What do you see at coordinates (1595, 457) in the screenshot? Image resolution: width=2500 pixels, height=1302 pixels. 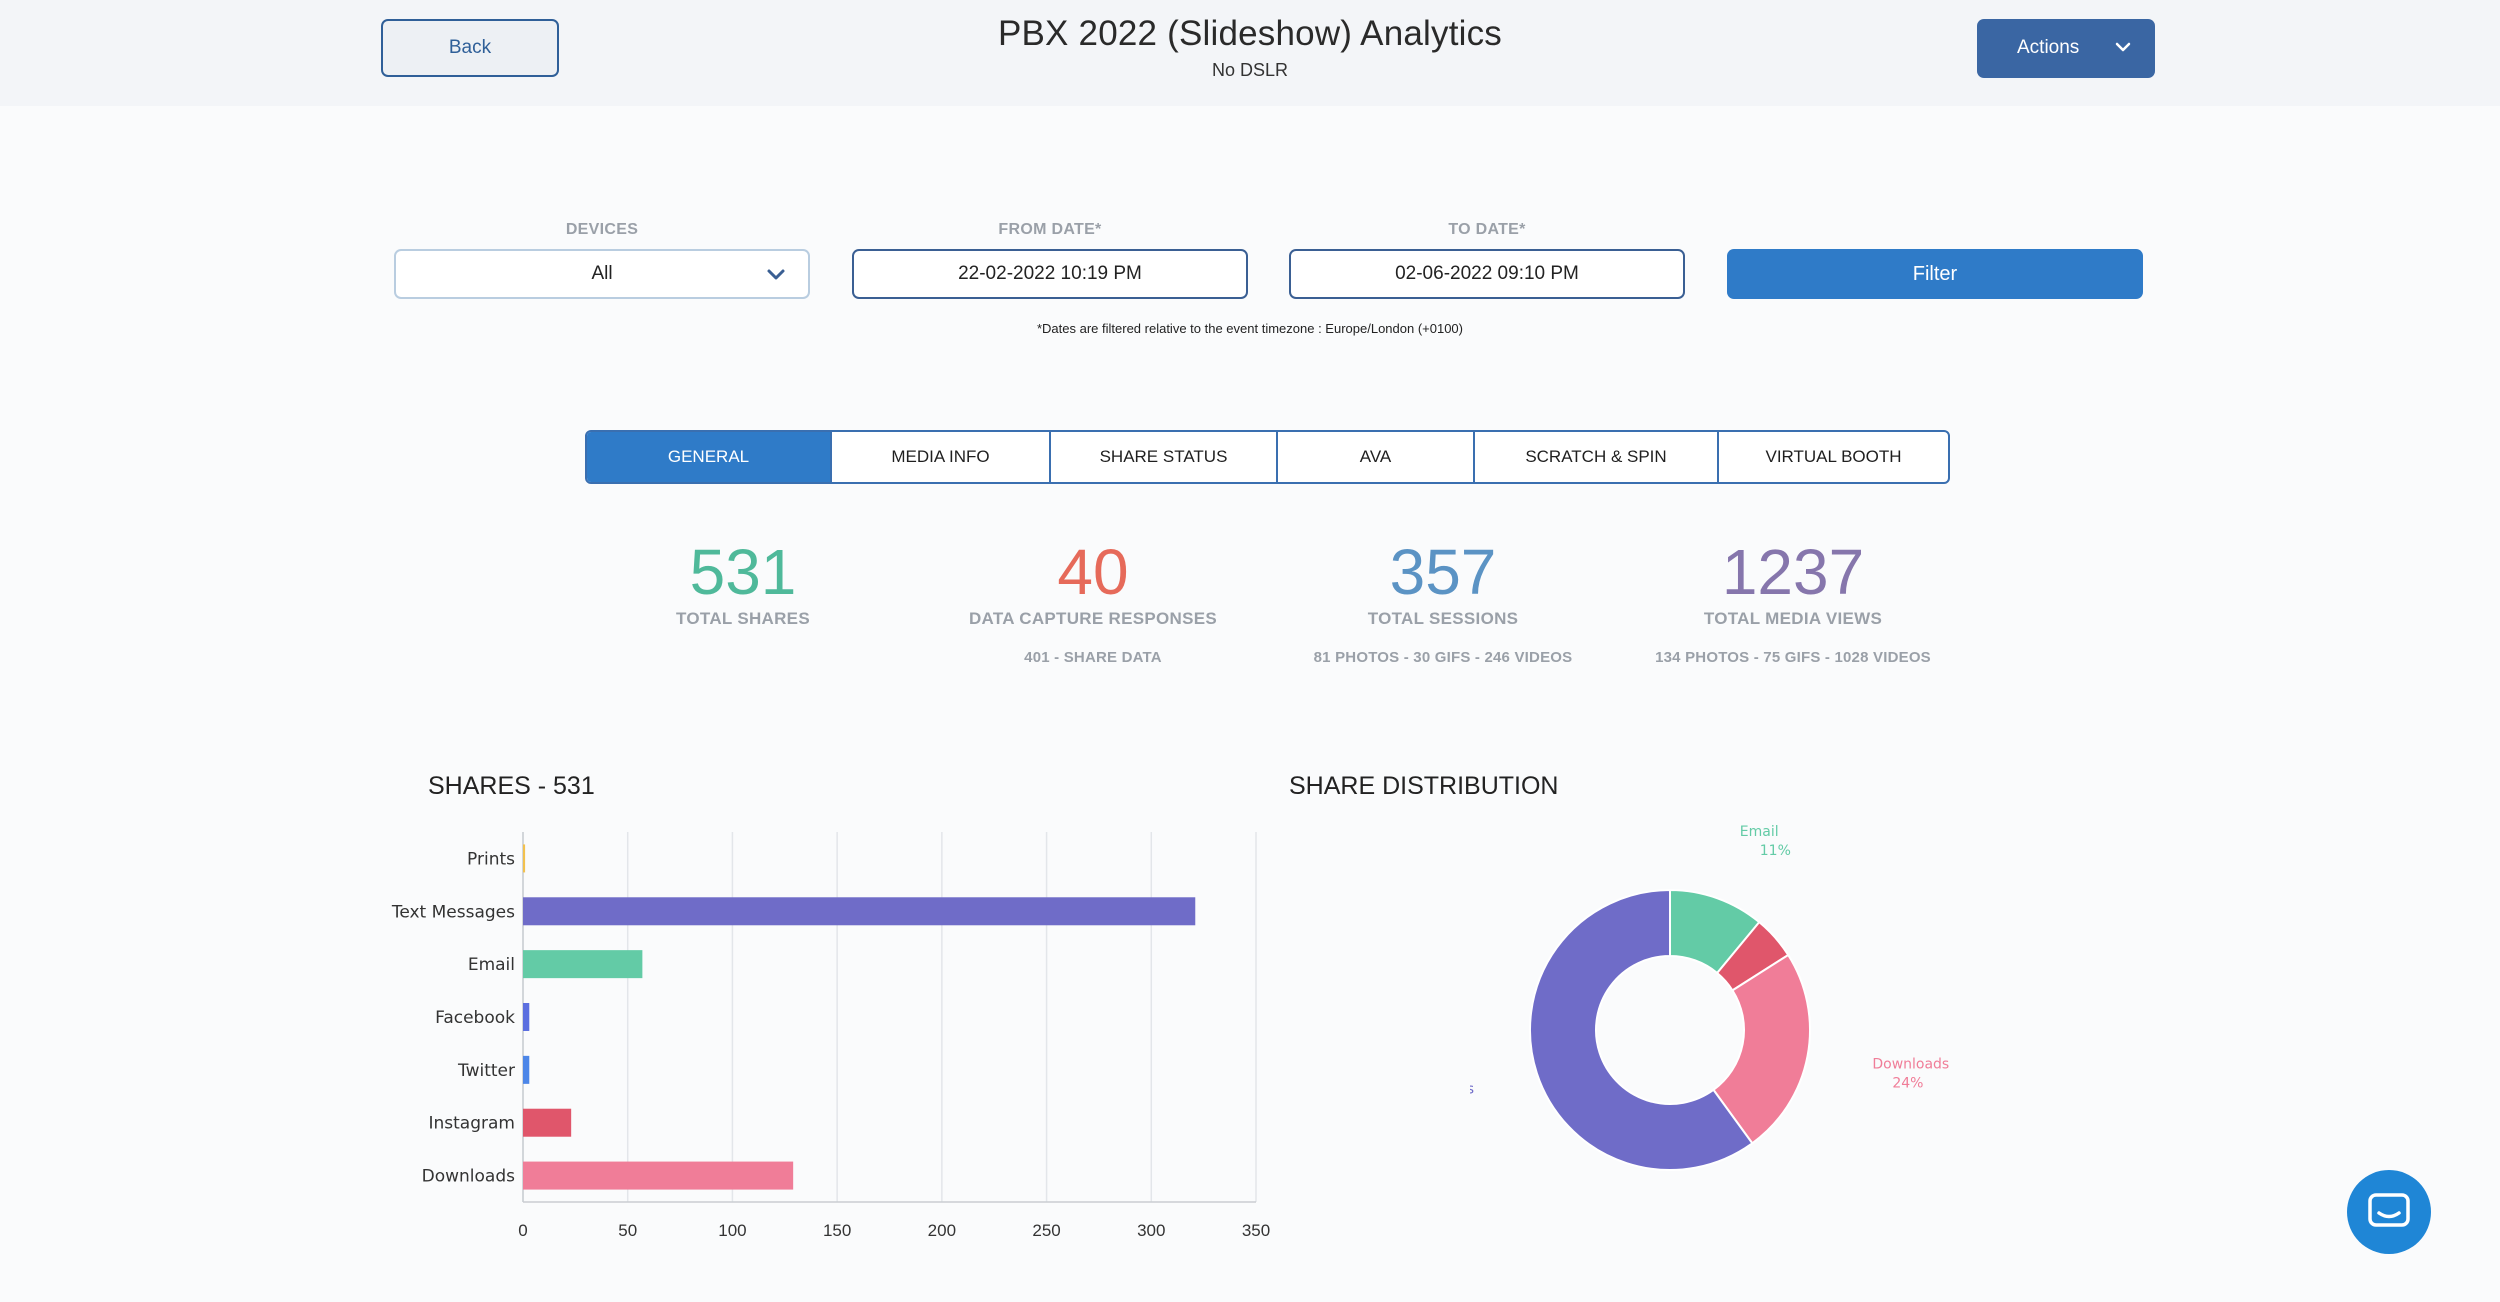 I see `tab-scratch-spin: SCRATCH & SPIN` at bounding box center [1595, 457].